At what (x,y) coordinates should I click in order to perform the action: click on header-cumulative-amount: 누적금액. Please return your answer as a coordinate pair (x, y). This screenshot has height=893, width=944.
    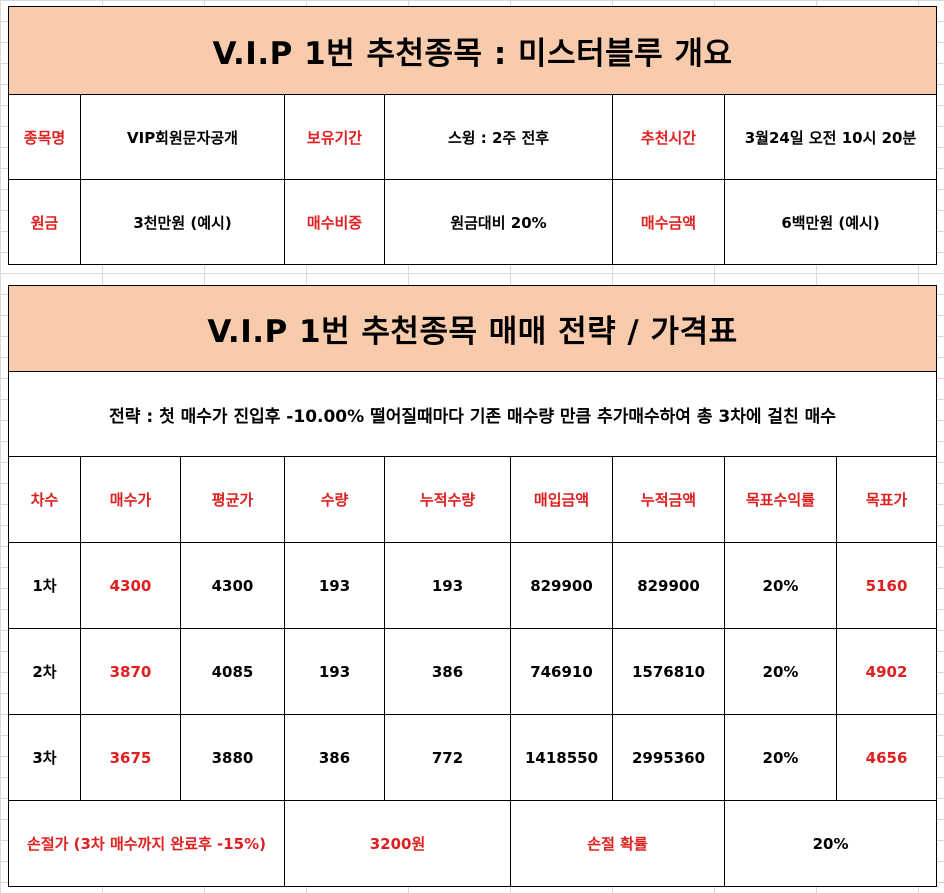
    Looking at the image, I should click on (668, 499).